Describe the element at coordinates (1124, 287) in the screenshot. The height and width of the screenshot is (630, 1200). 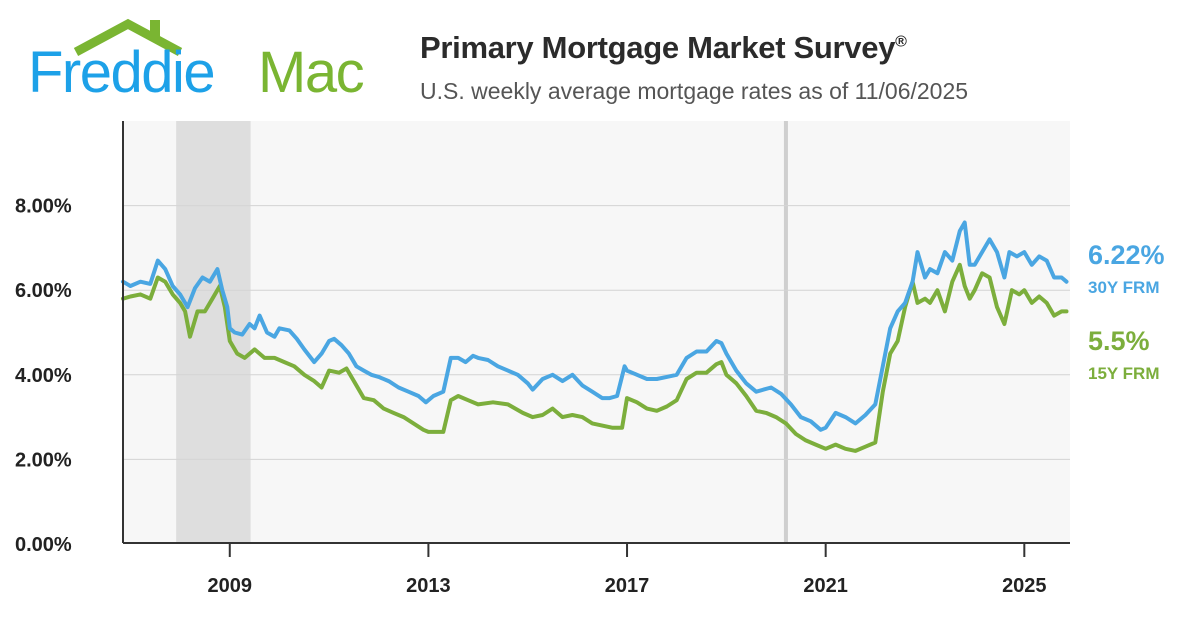
I see `legend-30y-label: 30Y FRM` at that location.